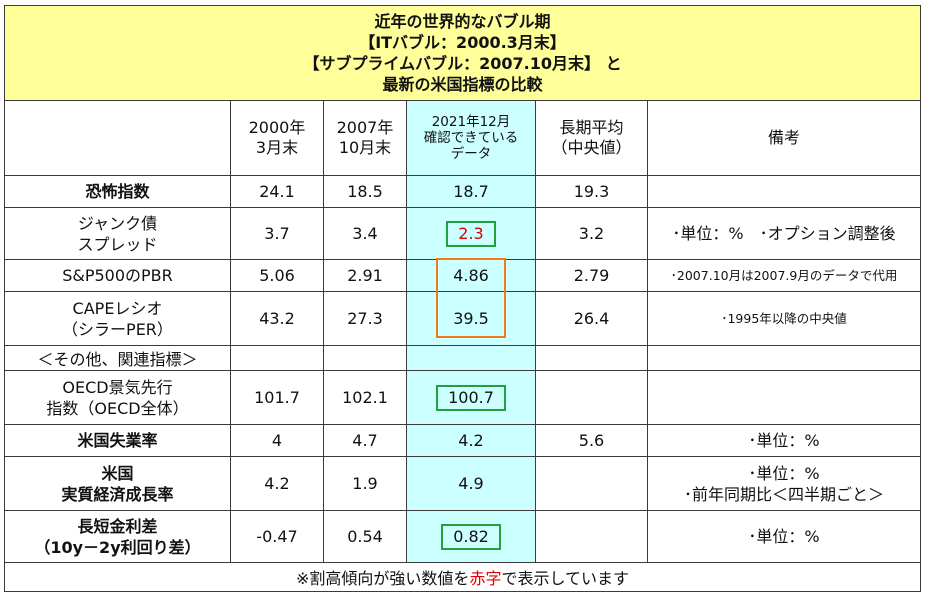  I want to click on footer-row: ※割高傾向が強い数値を赤字で表示しています, so click(462, 577).